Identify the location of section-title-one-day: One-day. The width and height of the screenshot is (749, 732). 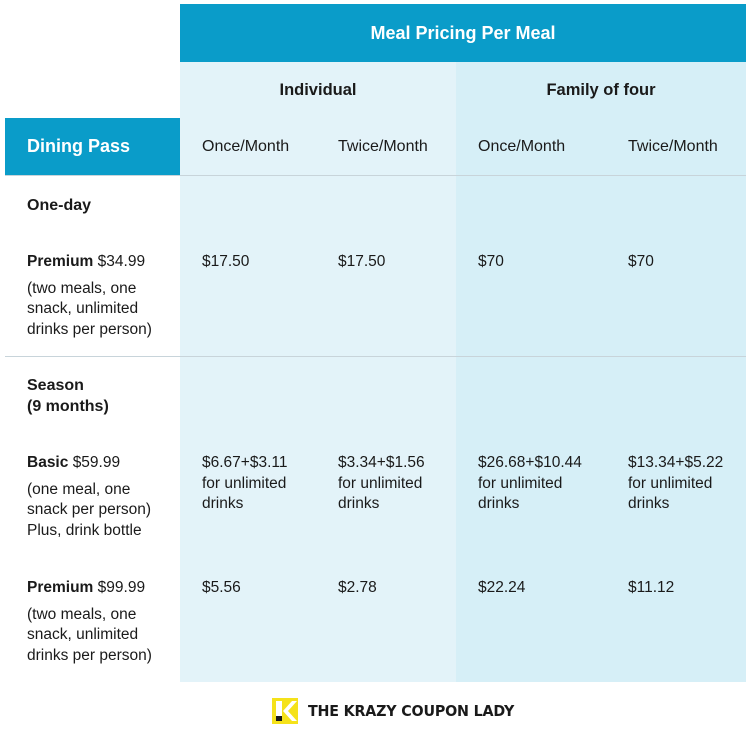
(59, 205).